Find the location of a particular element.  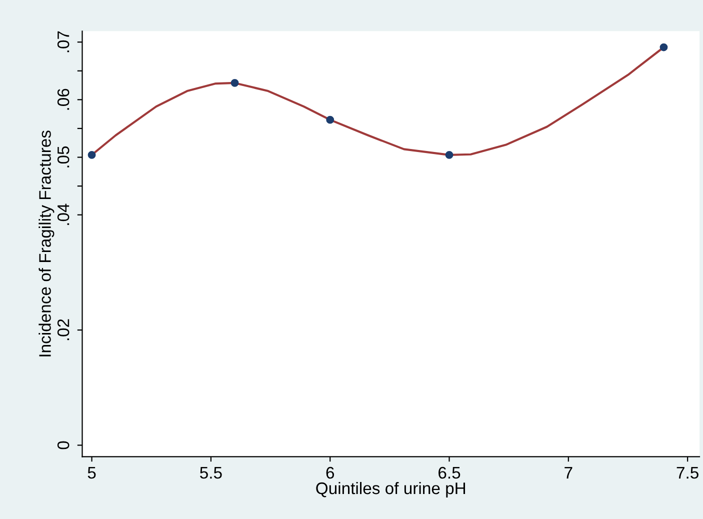

x-tick-label: 6.5 is located at coordinates (449, 472).